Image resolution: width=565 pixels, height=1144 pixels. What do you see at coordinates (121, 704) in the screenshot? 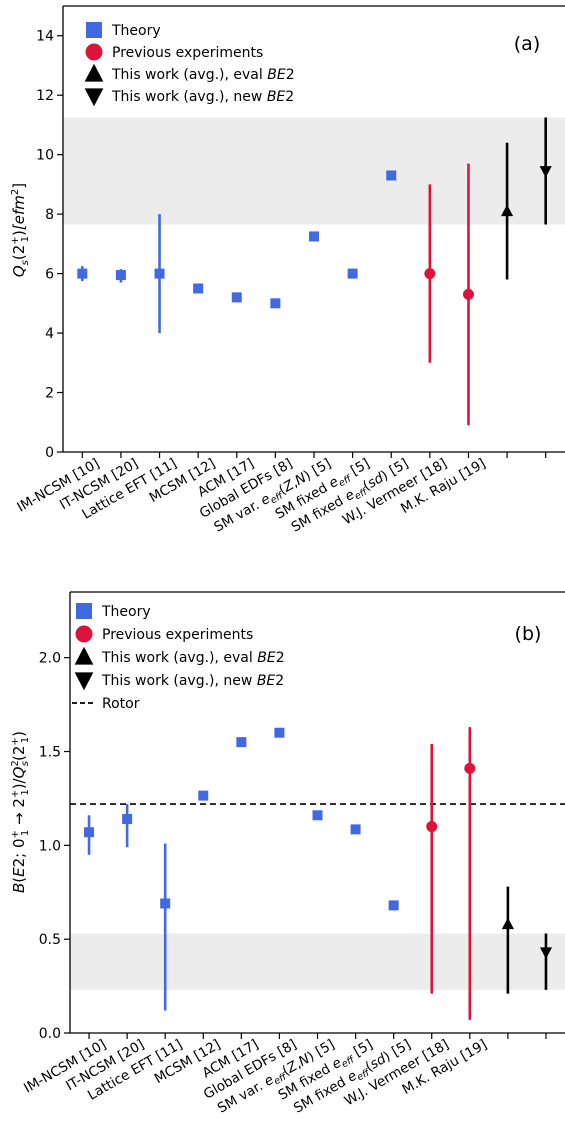
I see `legend-label: Rotor` at bounding box center [121, 704].